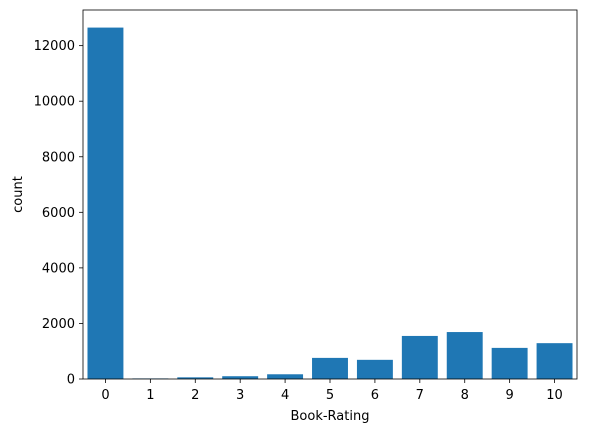 Image resolution: width=589 pixels, height=432 pixels. Describe the element at coordinates (285, 395) in the screenshot. I see `x-tick-label: 4` at that location.